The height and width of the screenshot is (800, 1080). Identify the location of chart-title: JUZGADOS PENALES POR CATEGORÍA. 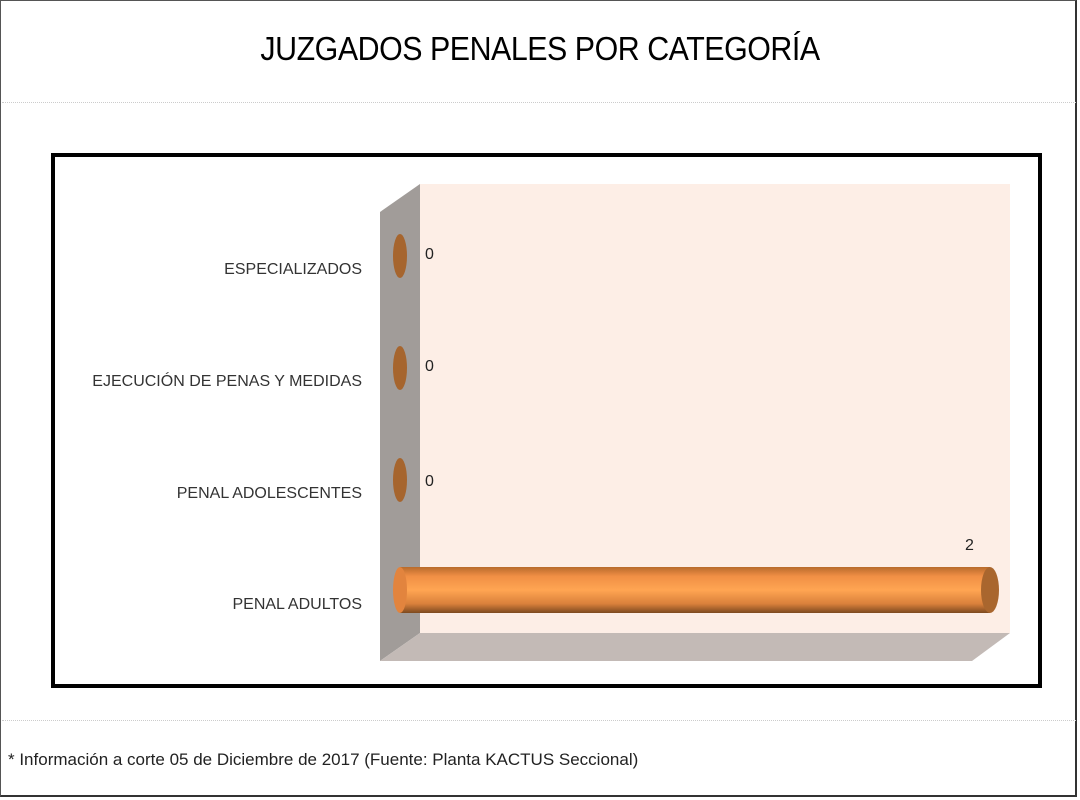
(540, 48).